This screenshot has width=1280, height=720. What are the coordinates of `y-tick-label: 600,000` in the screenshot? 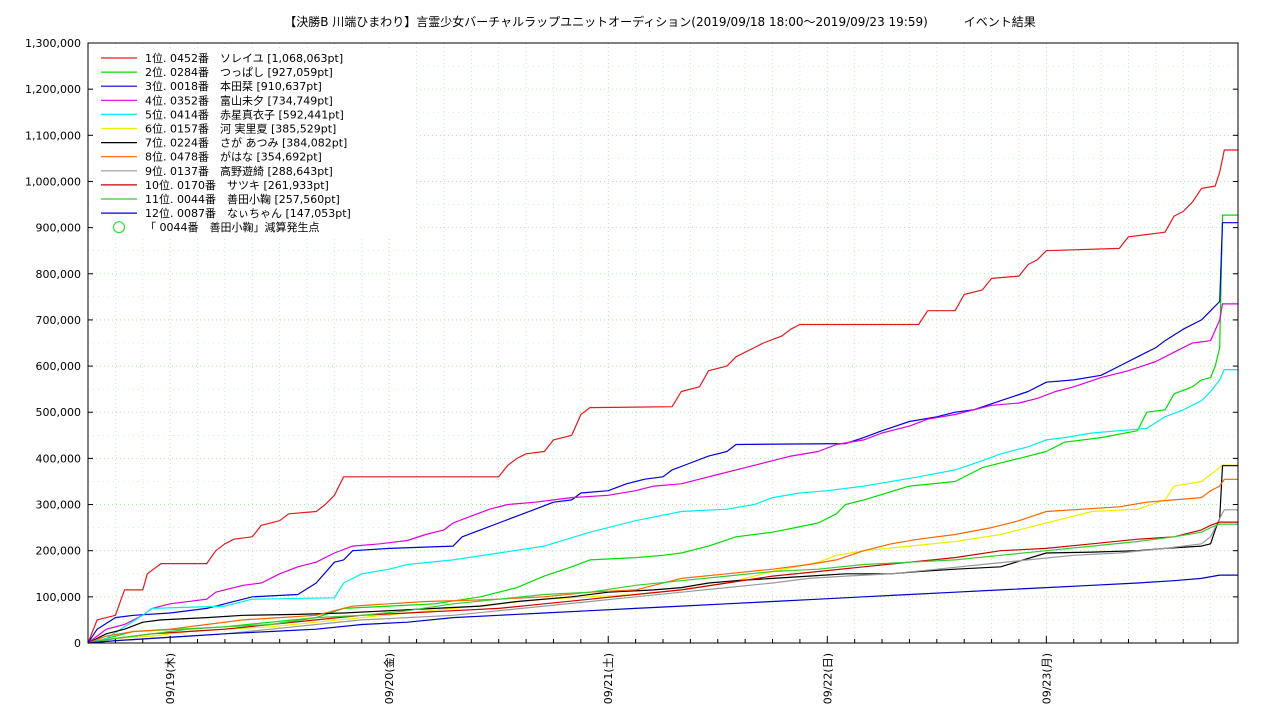 It's located at (59, 366).